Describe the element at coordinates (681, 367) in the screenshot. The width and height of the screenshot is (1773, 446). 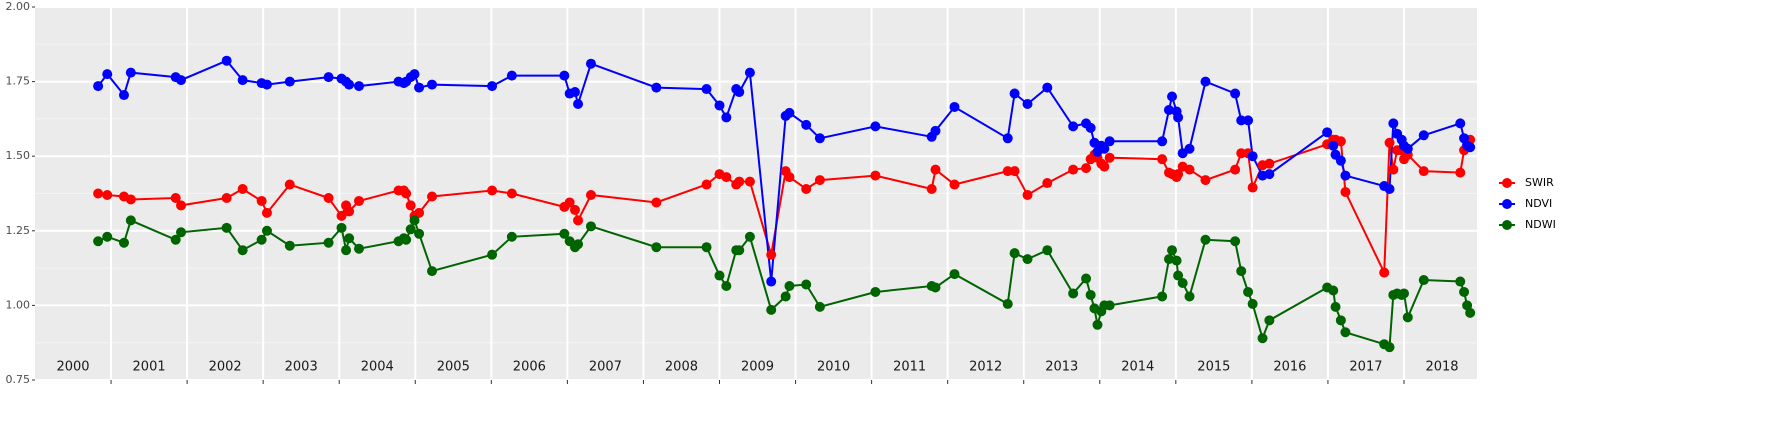
I see `year-label: 2008` at that location.